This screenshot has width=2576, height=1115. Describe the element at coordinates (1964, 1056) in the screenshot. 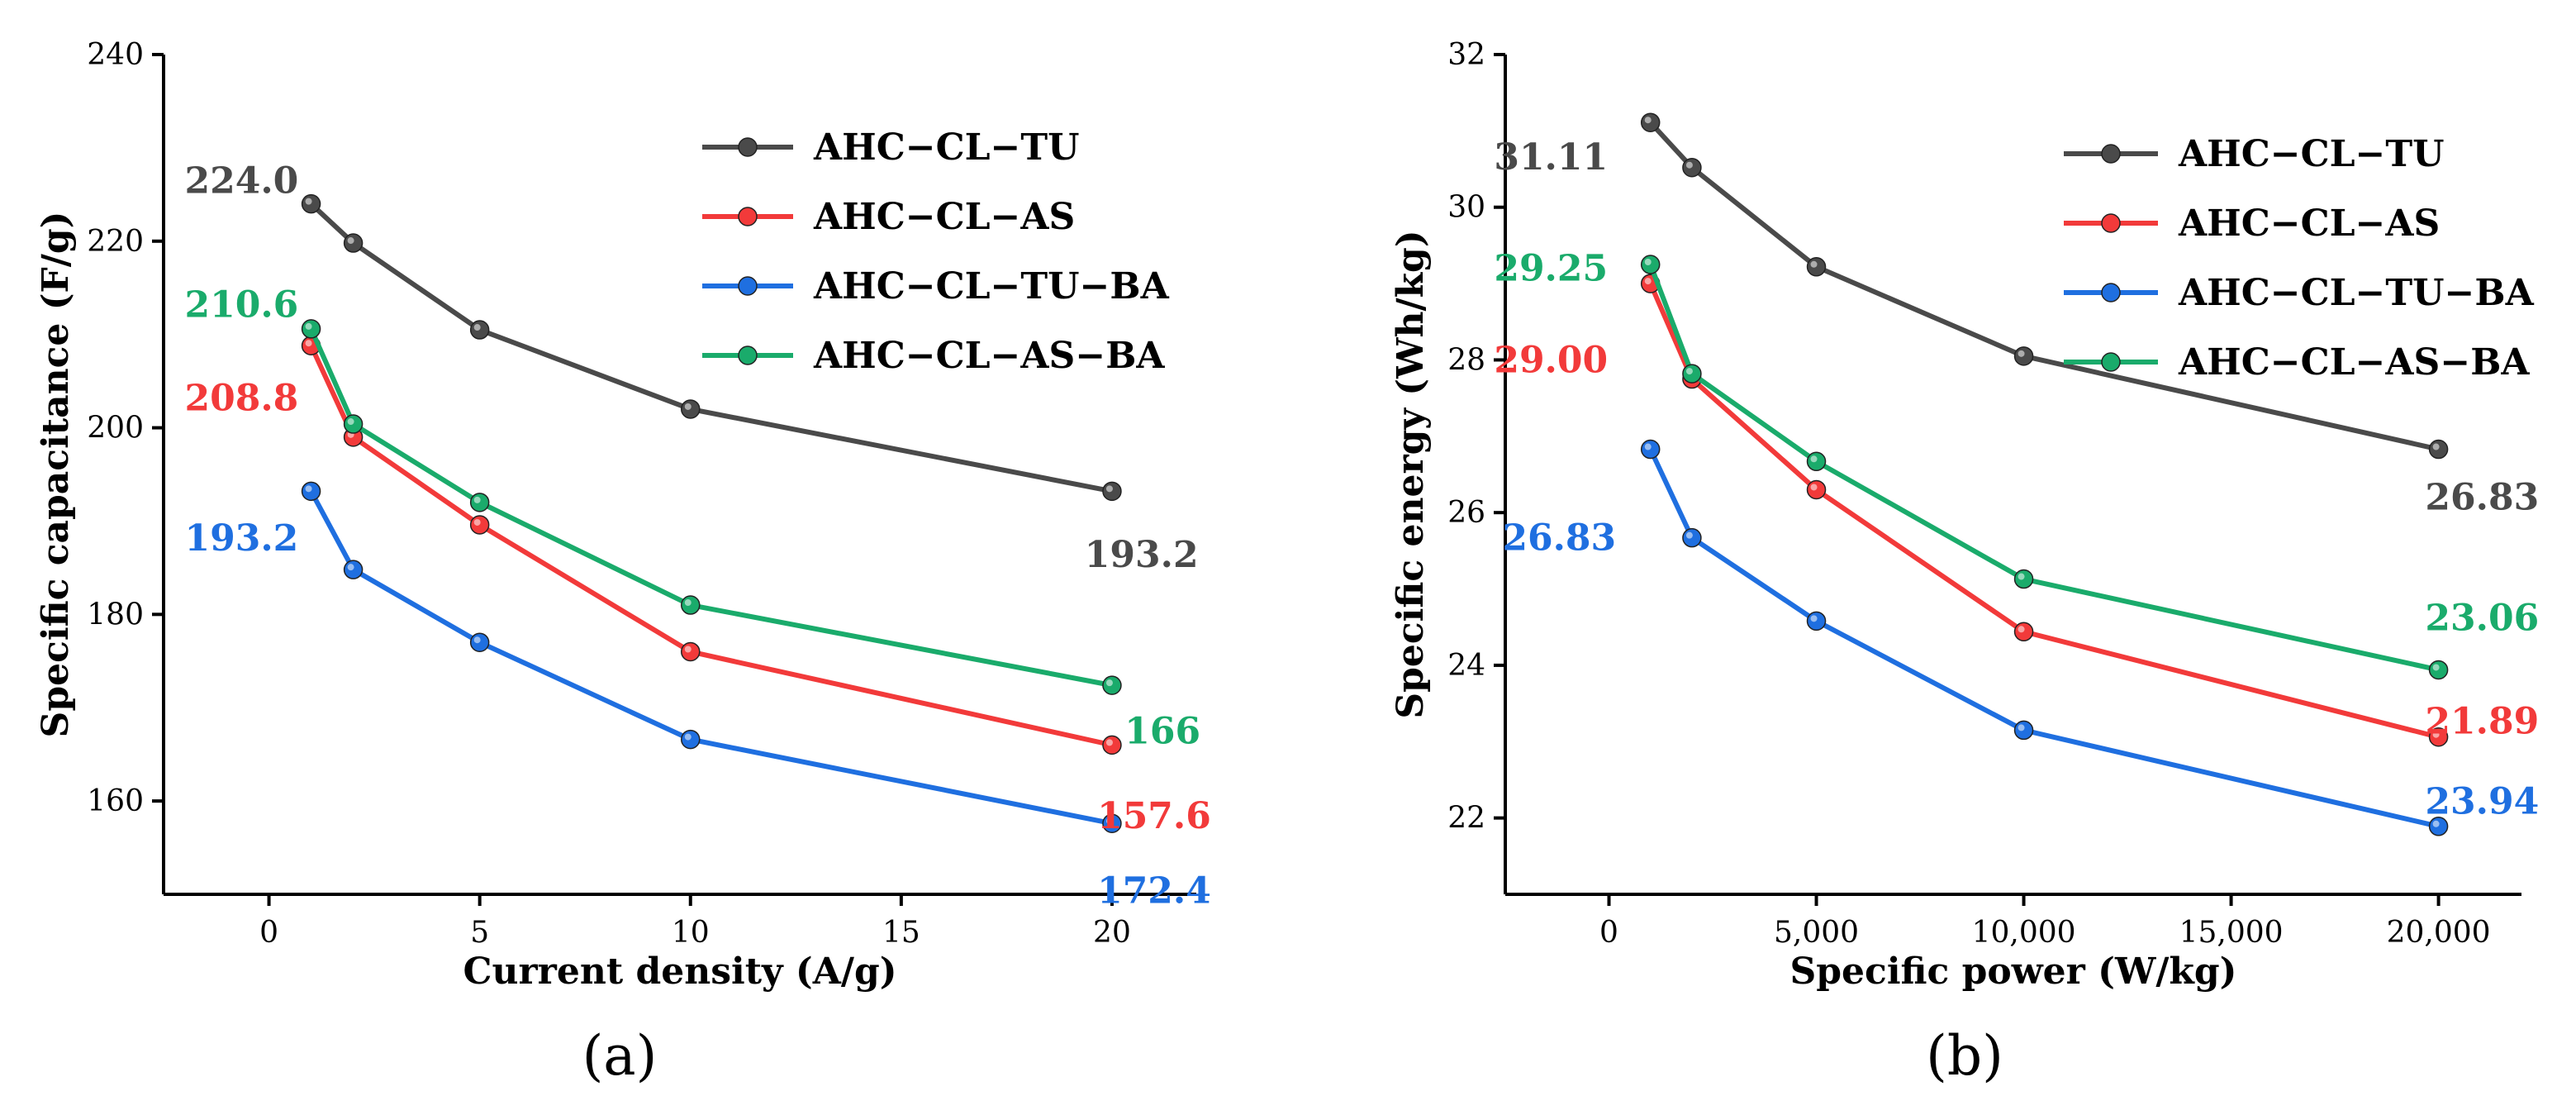

I see `panel-label: (b)` at that location.